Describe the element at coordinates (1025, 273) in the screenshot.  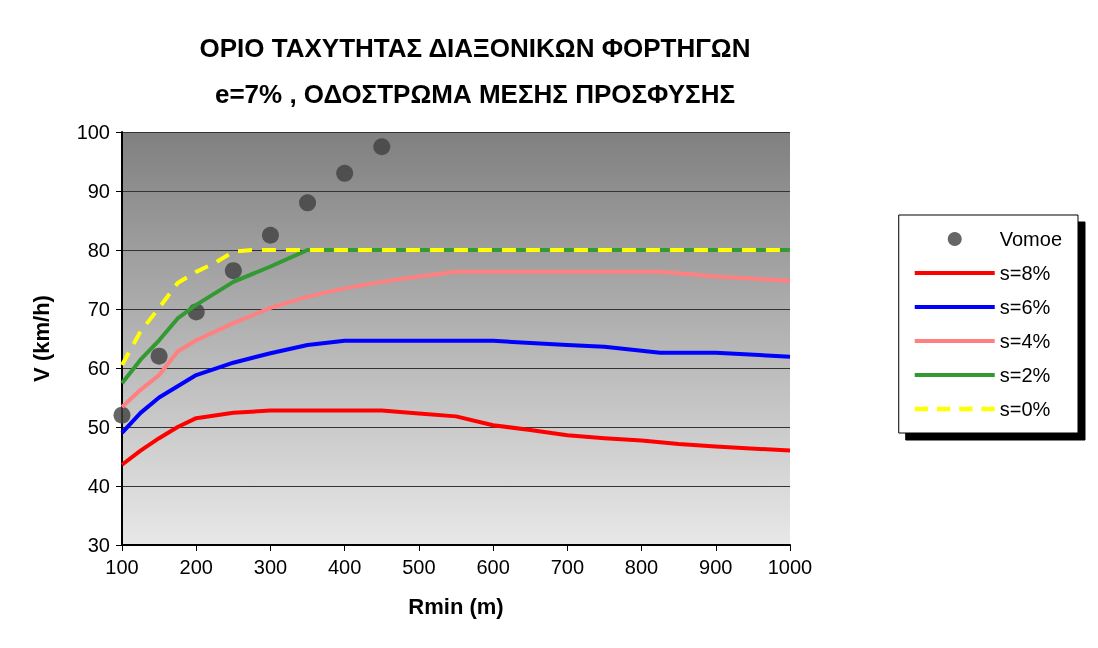
I see `legend-label: s=8%` at that location.